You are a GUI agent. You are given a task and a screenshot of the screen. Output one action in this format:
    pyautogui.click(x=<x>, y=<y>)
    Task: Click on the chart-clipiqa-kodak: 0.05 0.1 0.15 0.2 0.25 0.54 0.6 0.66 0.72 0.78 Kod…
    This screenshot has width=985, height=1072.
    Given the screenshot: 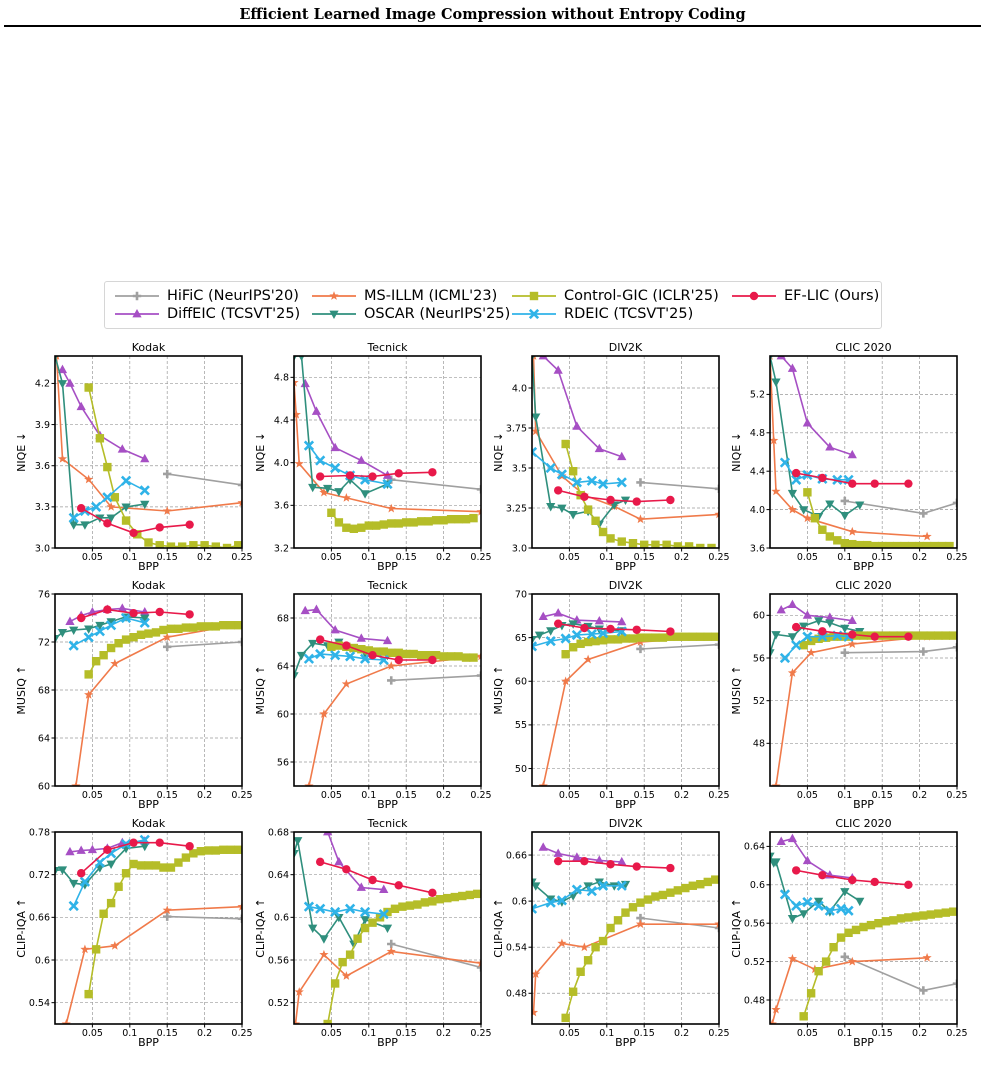 What is the action you would take?
    pyautogui.click(x=134, y=933)
    